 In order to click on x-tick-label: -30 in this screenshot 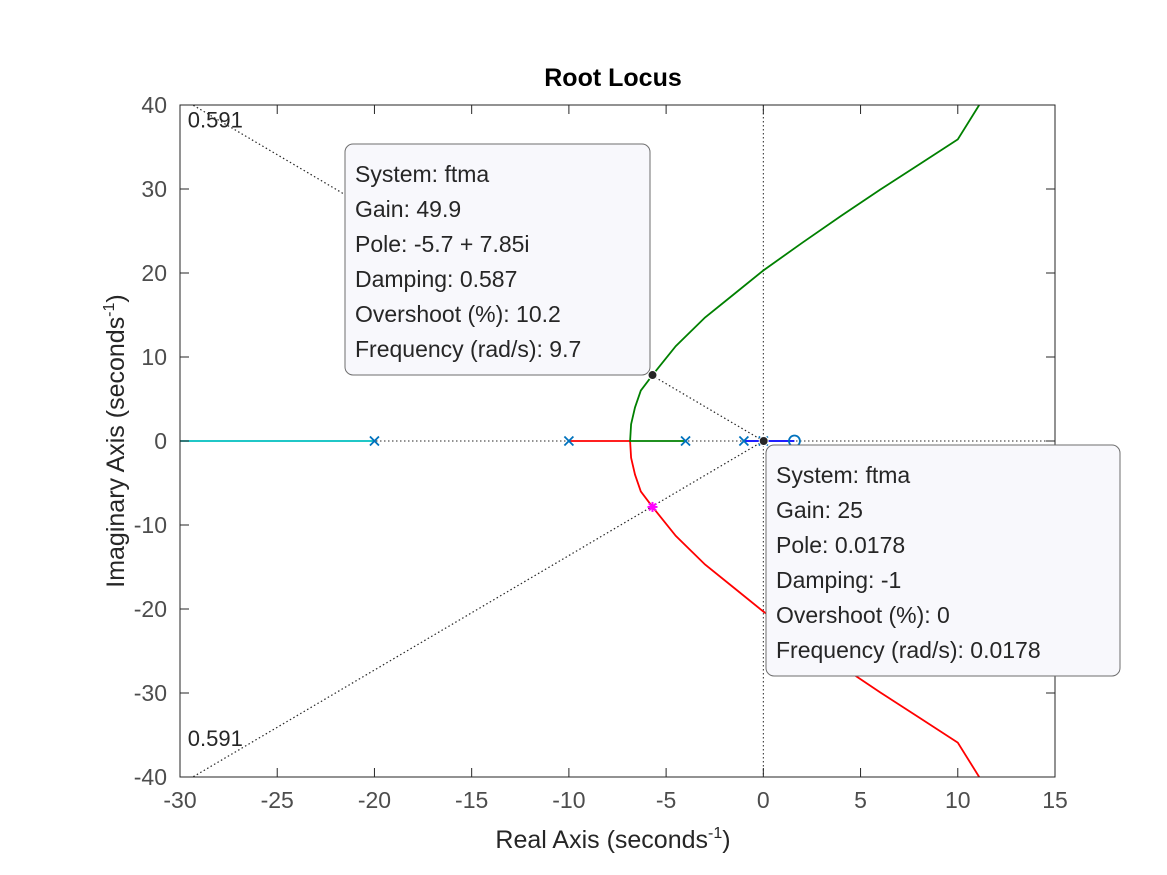, I will do `click(179, 800)`.